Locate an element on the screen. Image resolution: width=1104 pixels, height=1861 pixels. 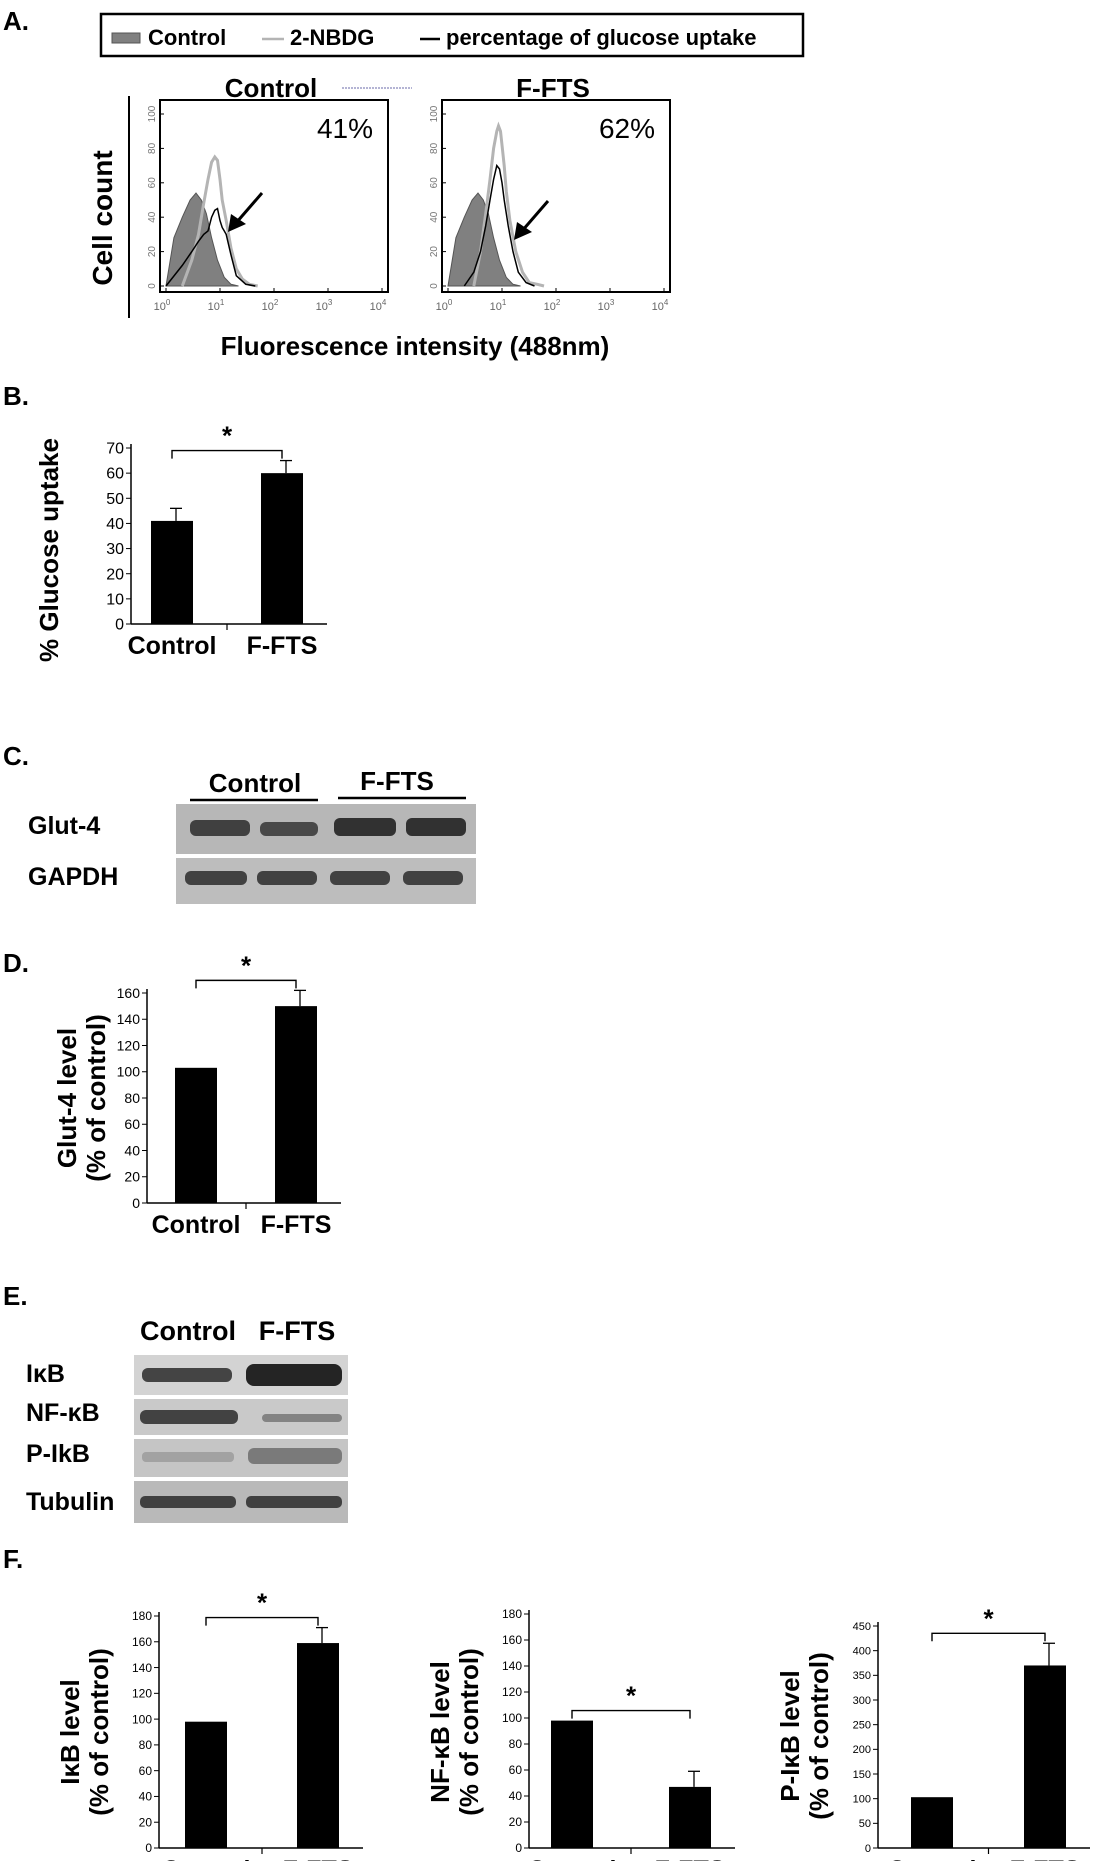
y-tick-label: 120 is located at coordinates (142, 1694).